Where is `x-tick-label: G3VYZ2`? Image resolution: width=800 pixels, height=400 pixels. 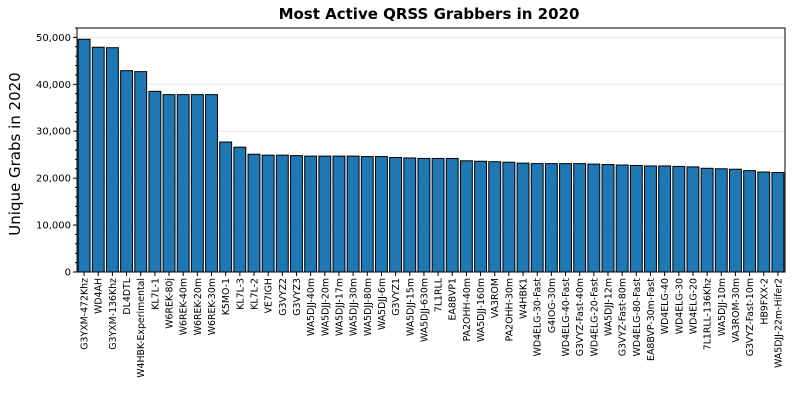 x-tick-label: G3VYZ2 is located at coordinates (283, 297).